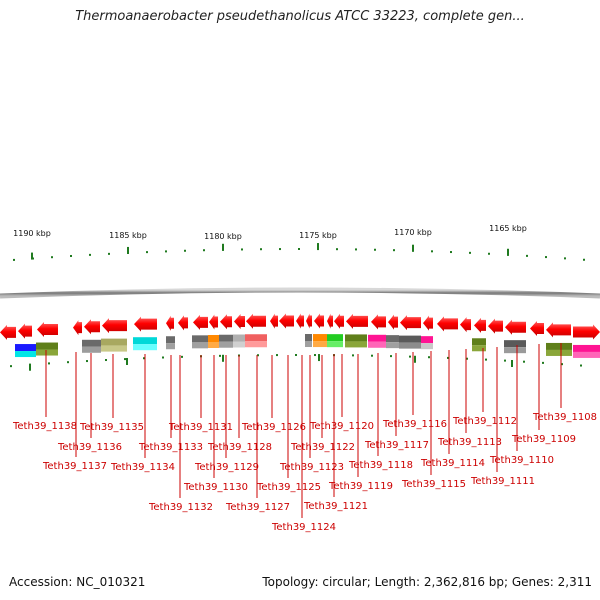  Describe the element at coordinates (142, 467) in the screenshot. I see `gene-label: Teth39_1134` at that location.